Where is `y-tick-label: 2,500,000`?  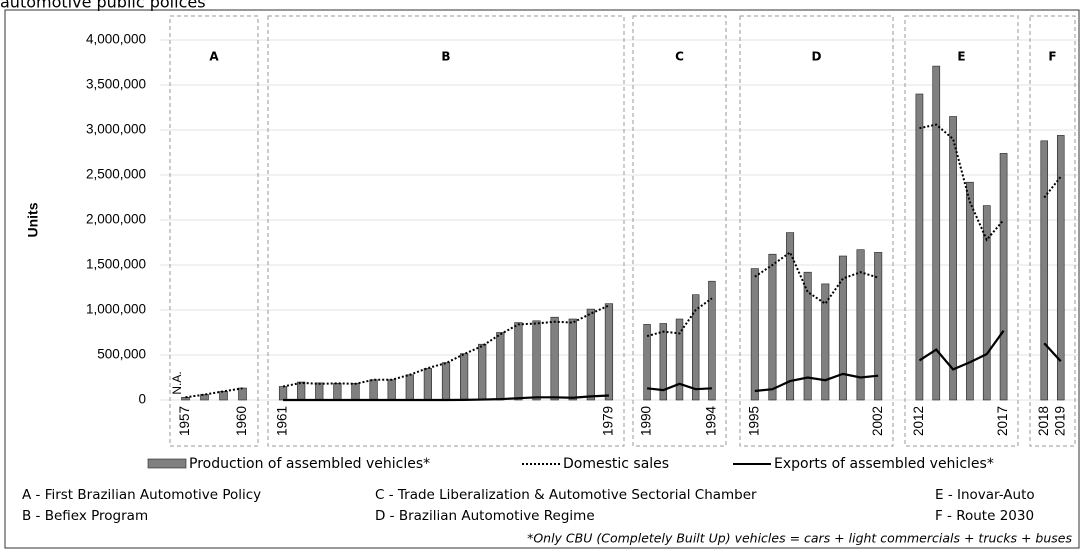
y-tick-label: 2,500,000 is located at coordinates (116, 174).